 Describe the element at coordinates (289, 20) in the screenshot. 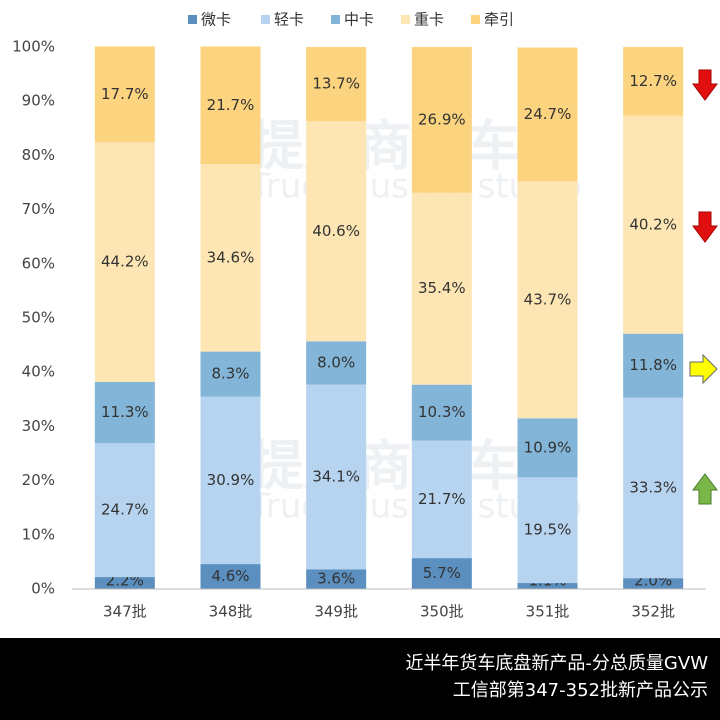

I see `legend-label: 轻卡` at that location.